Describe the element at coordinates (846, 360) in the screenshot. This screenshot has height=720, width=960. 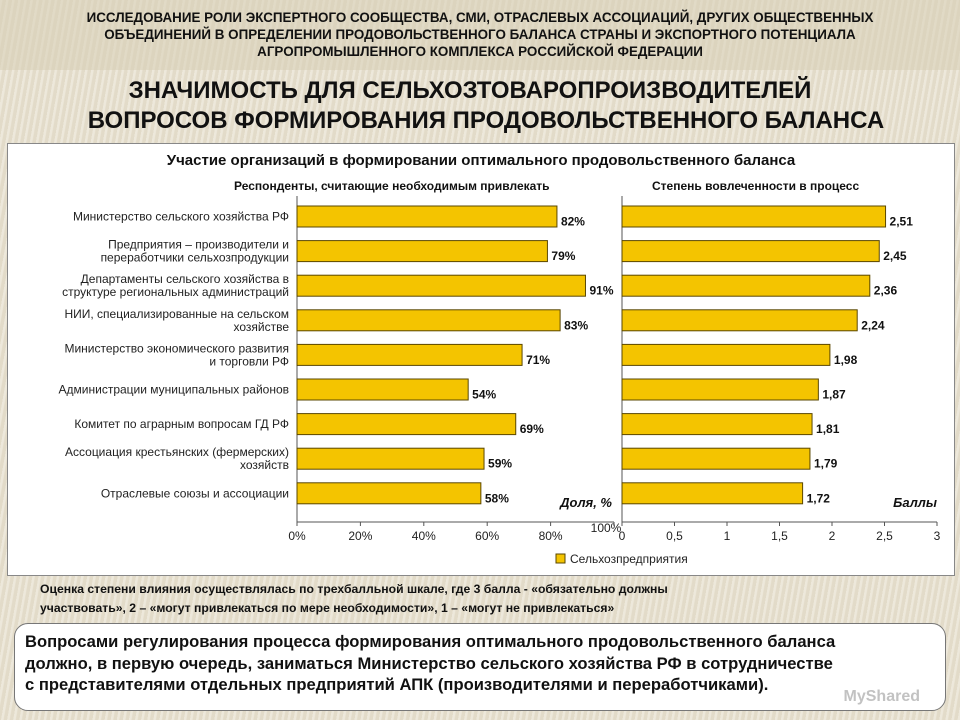
I see `score-value-label: 1,98` at that location.